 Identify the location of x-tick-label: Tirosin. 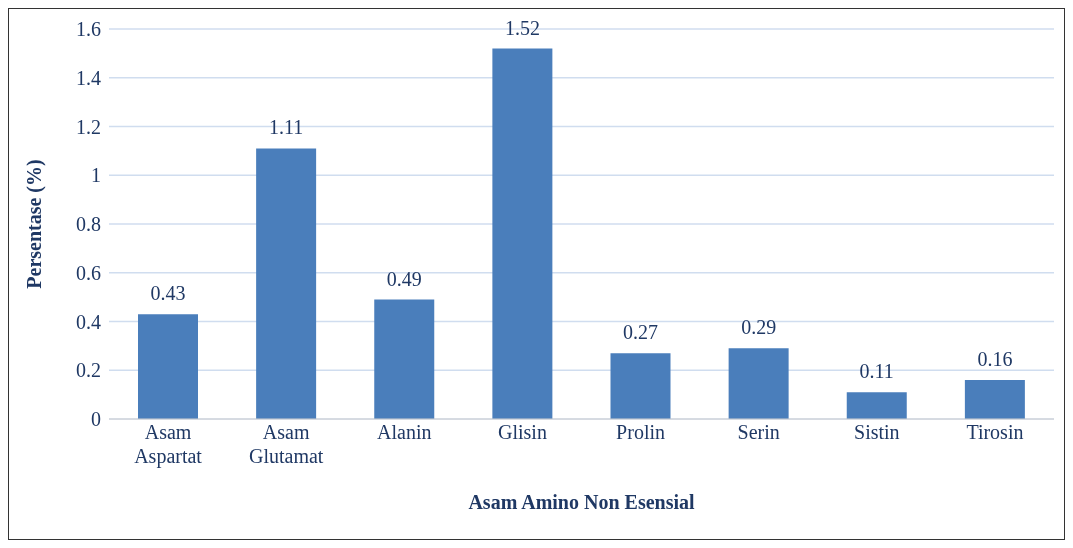
(995, 432).